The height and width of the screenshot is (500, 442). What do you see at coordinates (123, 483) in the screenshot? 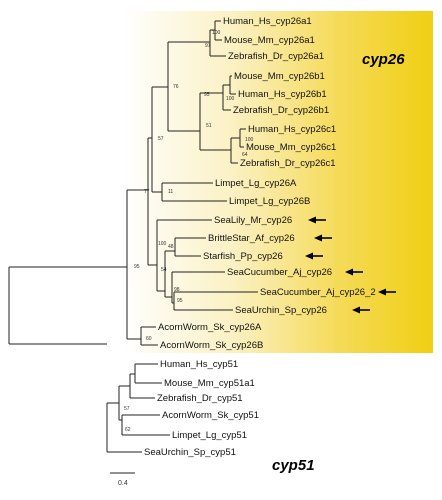
I see `scale-bar-label: 0.4` at bounding box center [123, 483].